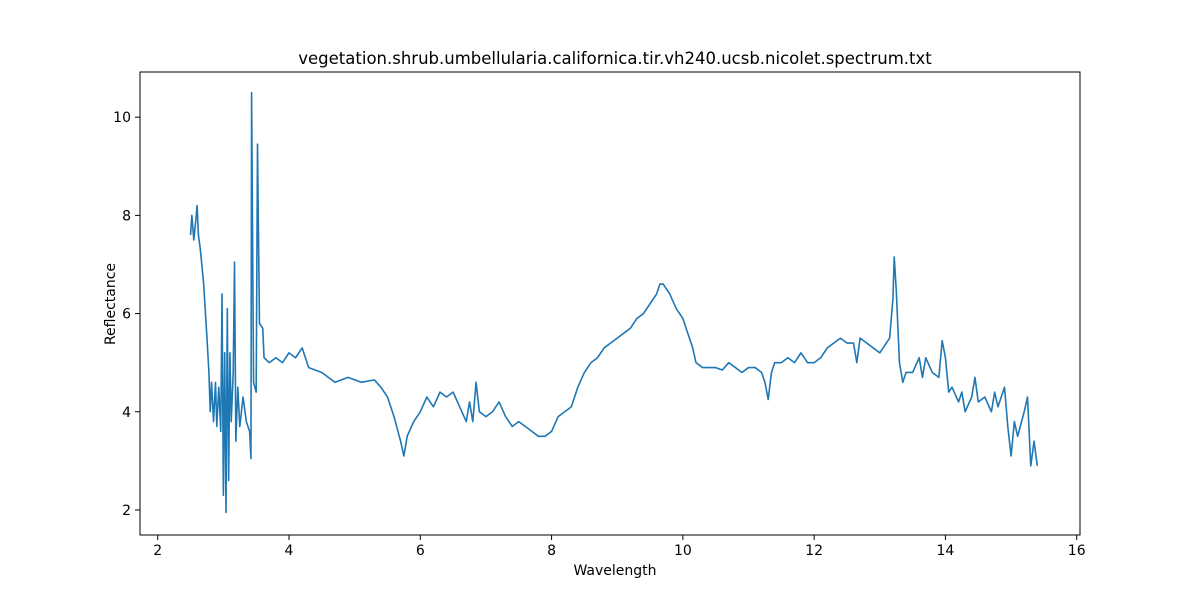  What do you see at coordinates (126, 216) in the screenshot?
I see `y-tick-label: 8` at bounding box center [126, 216].